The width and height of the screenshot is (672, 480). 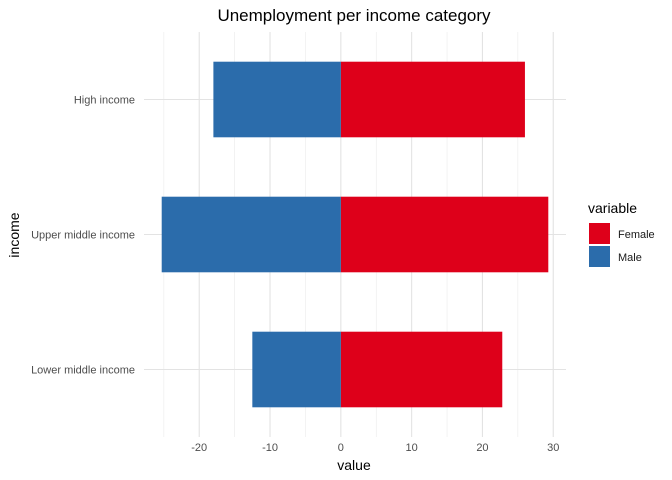 What do you see at coordinates (599, 233) in the screenshot?
I see `legend-swatch-female` at bounding box center [599, 233].